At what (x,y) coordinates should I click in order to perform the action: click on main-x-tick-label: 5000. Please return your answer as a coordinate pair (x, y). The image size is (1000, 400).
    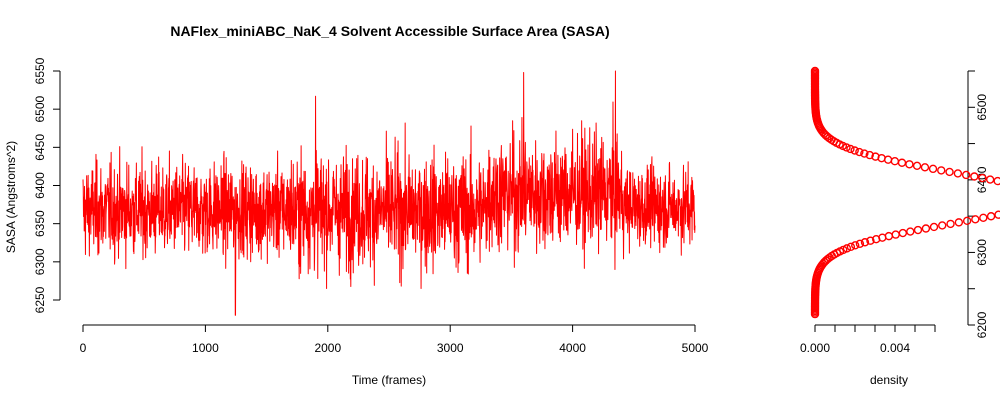
    Looking at the image, I should click on (695, 348).